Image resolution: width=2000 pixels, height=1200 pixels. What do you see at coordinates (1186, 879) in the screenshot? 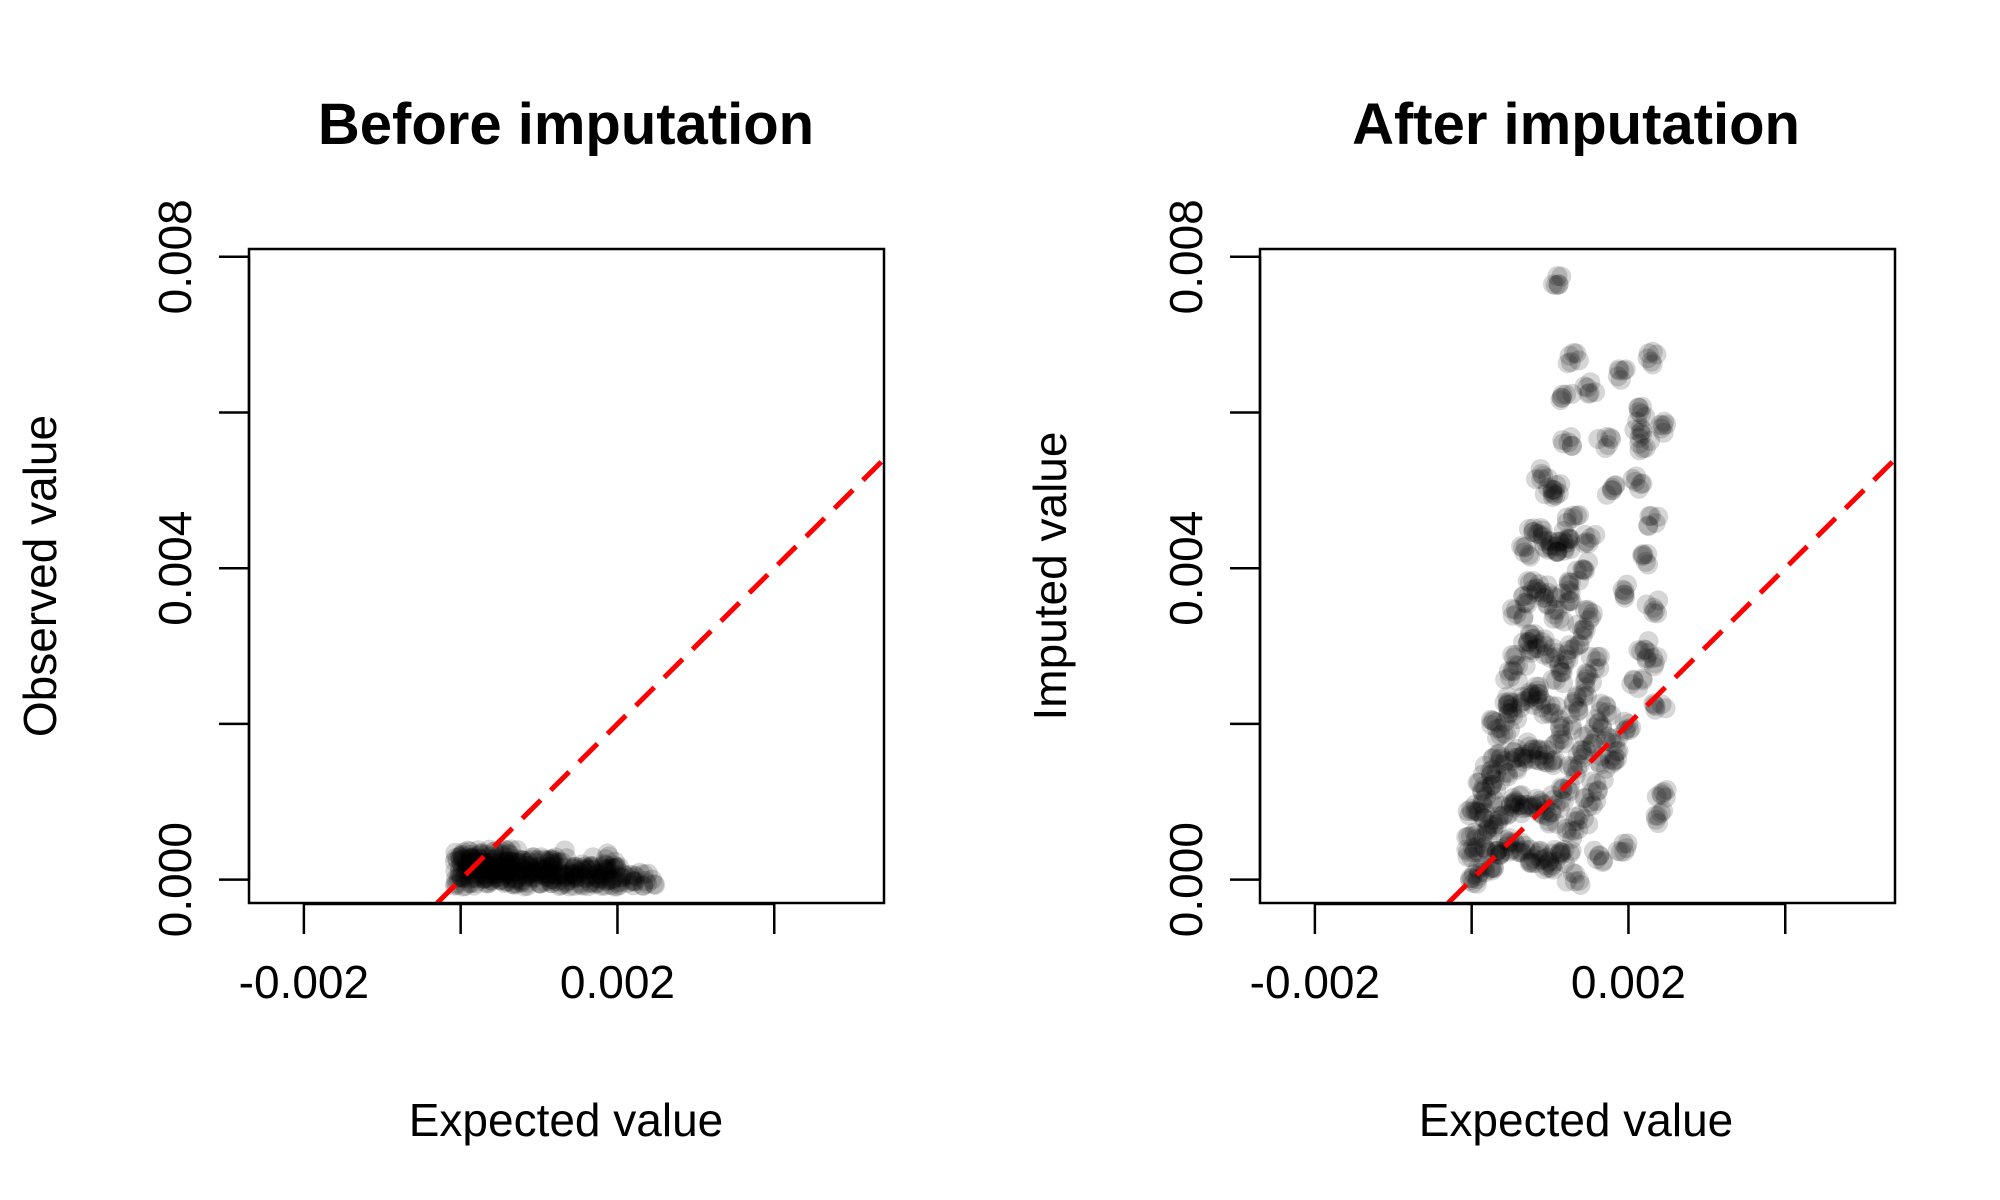
I see `y-tick-label: 0.000` at bounding box center [1186, 879].